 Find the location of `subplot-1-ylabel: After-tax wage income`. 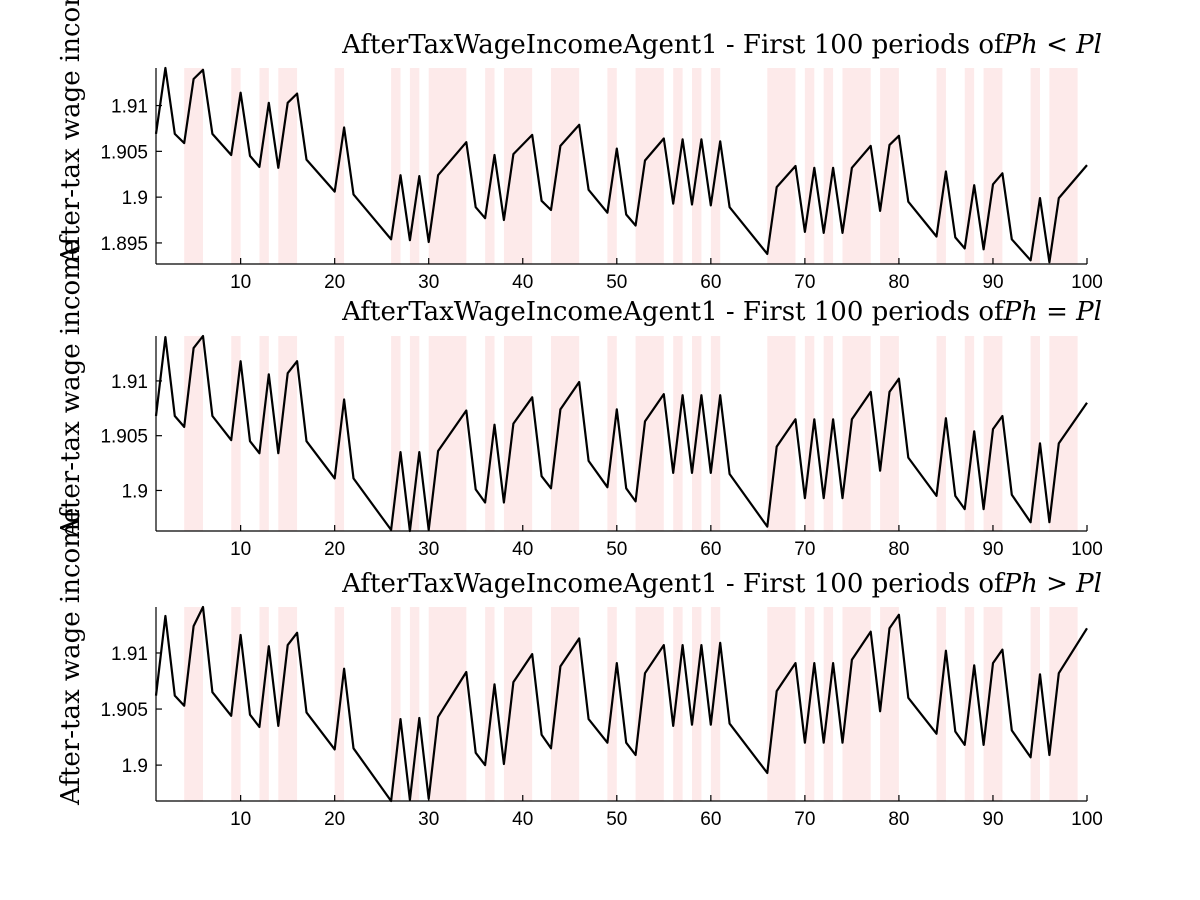

subplot-1-ylabel: After-tax wage income is located at coordinates (71, 132).